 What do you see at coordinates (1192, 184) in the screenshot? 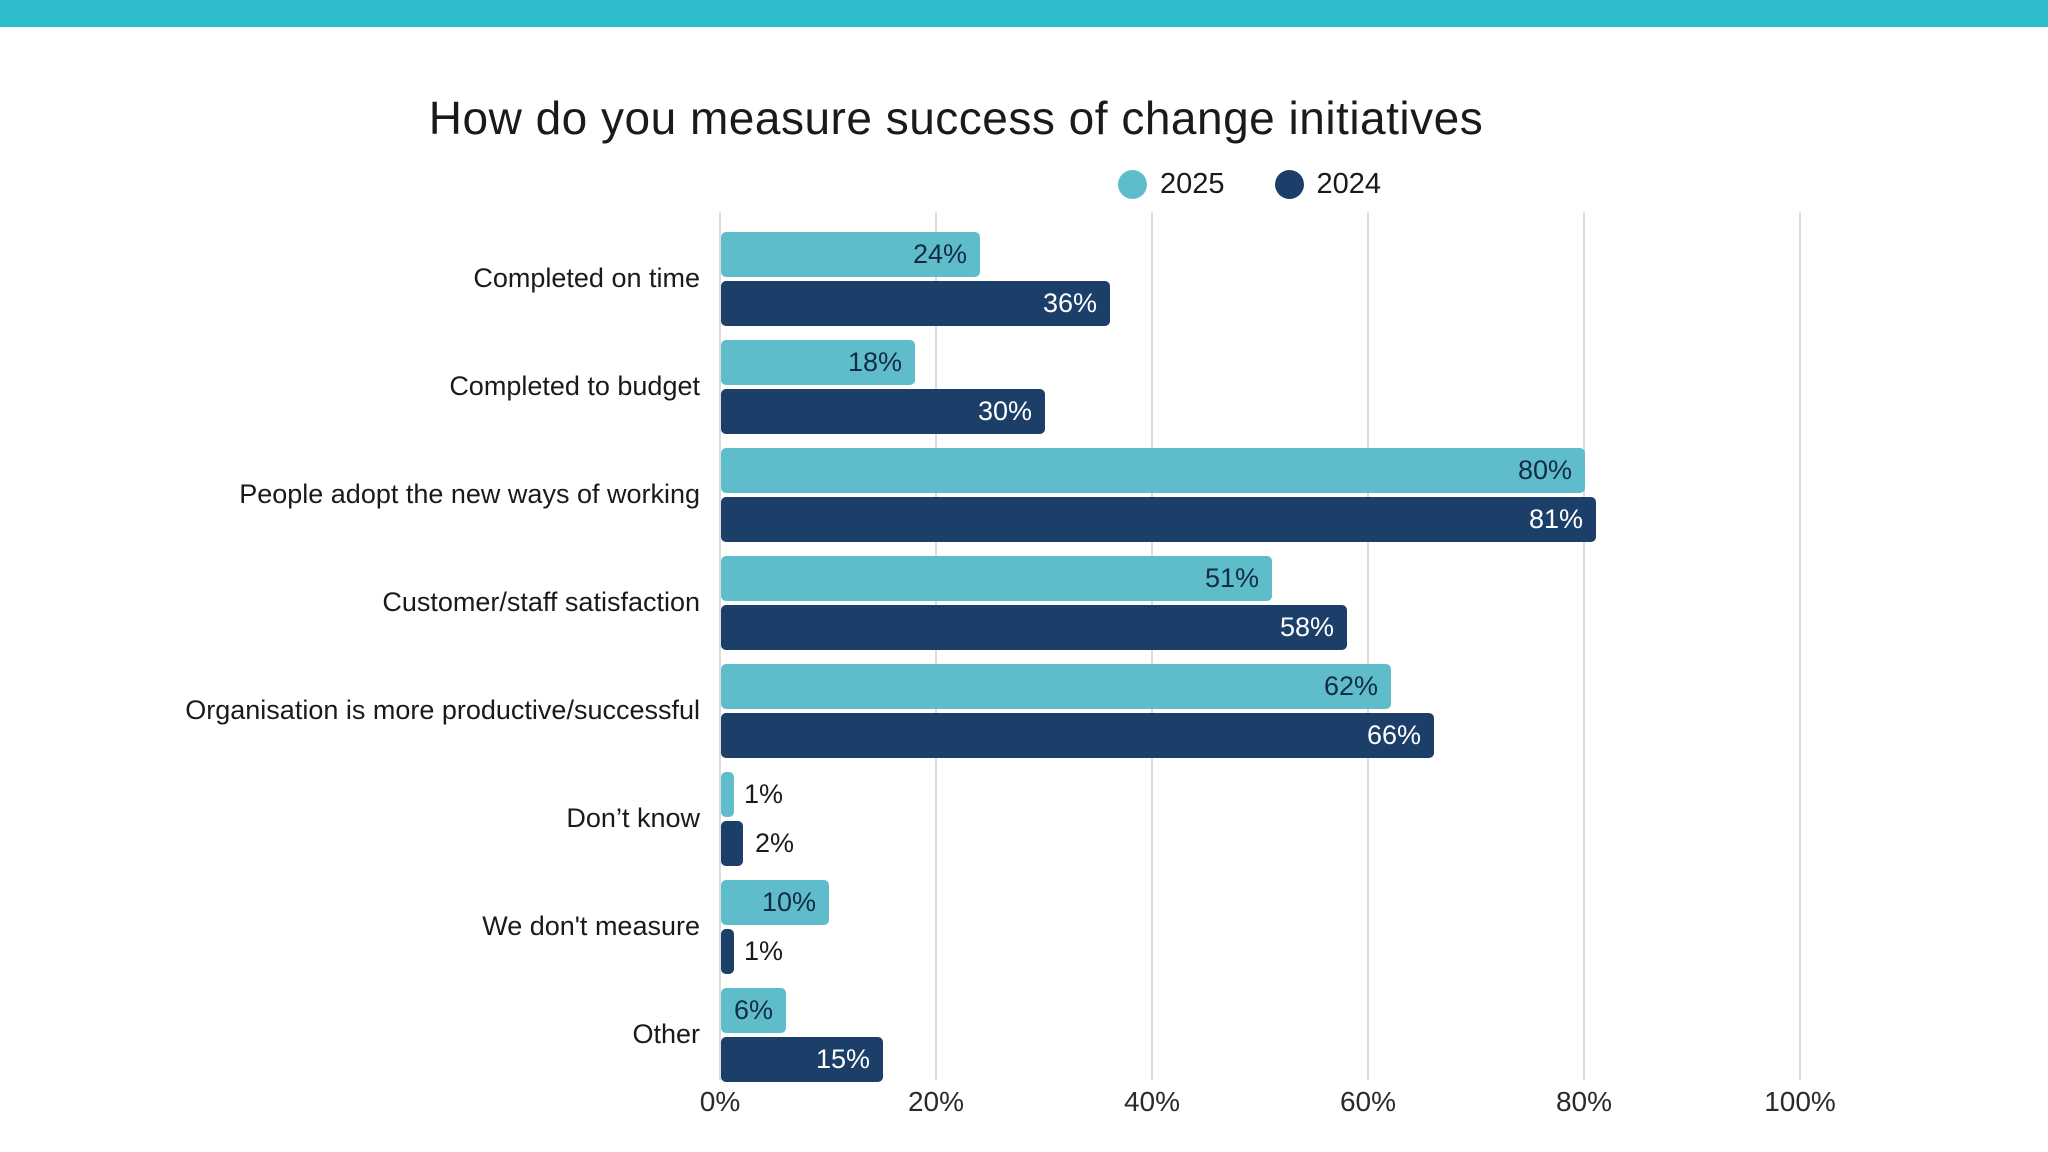
I see `legend-label-2025: 2025` at bounding box center [1192, 184].